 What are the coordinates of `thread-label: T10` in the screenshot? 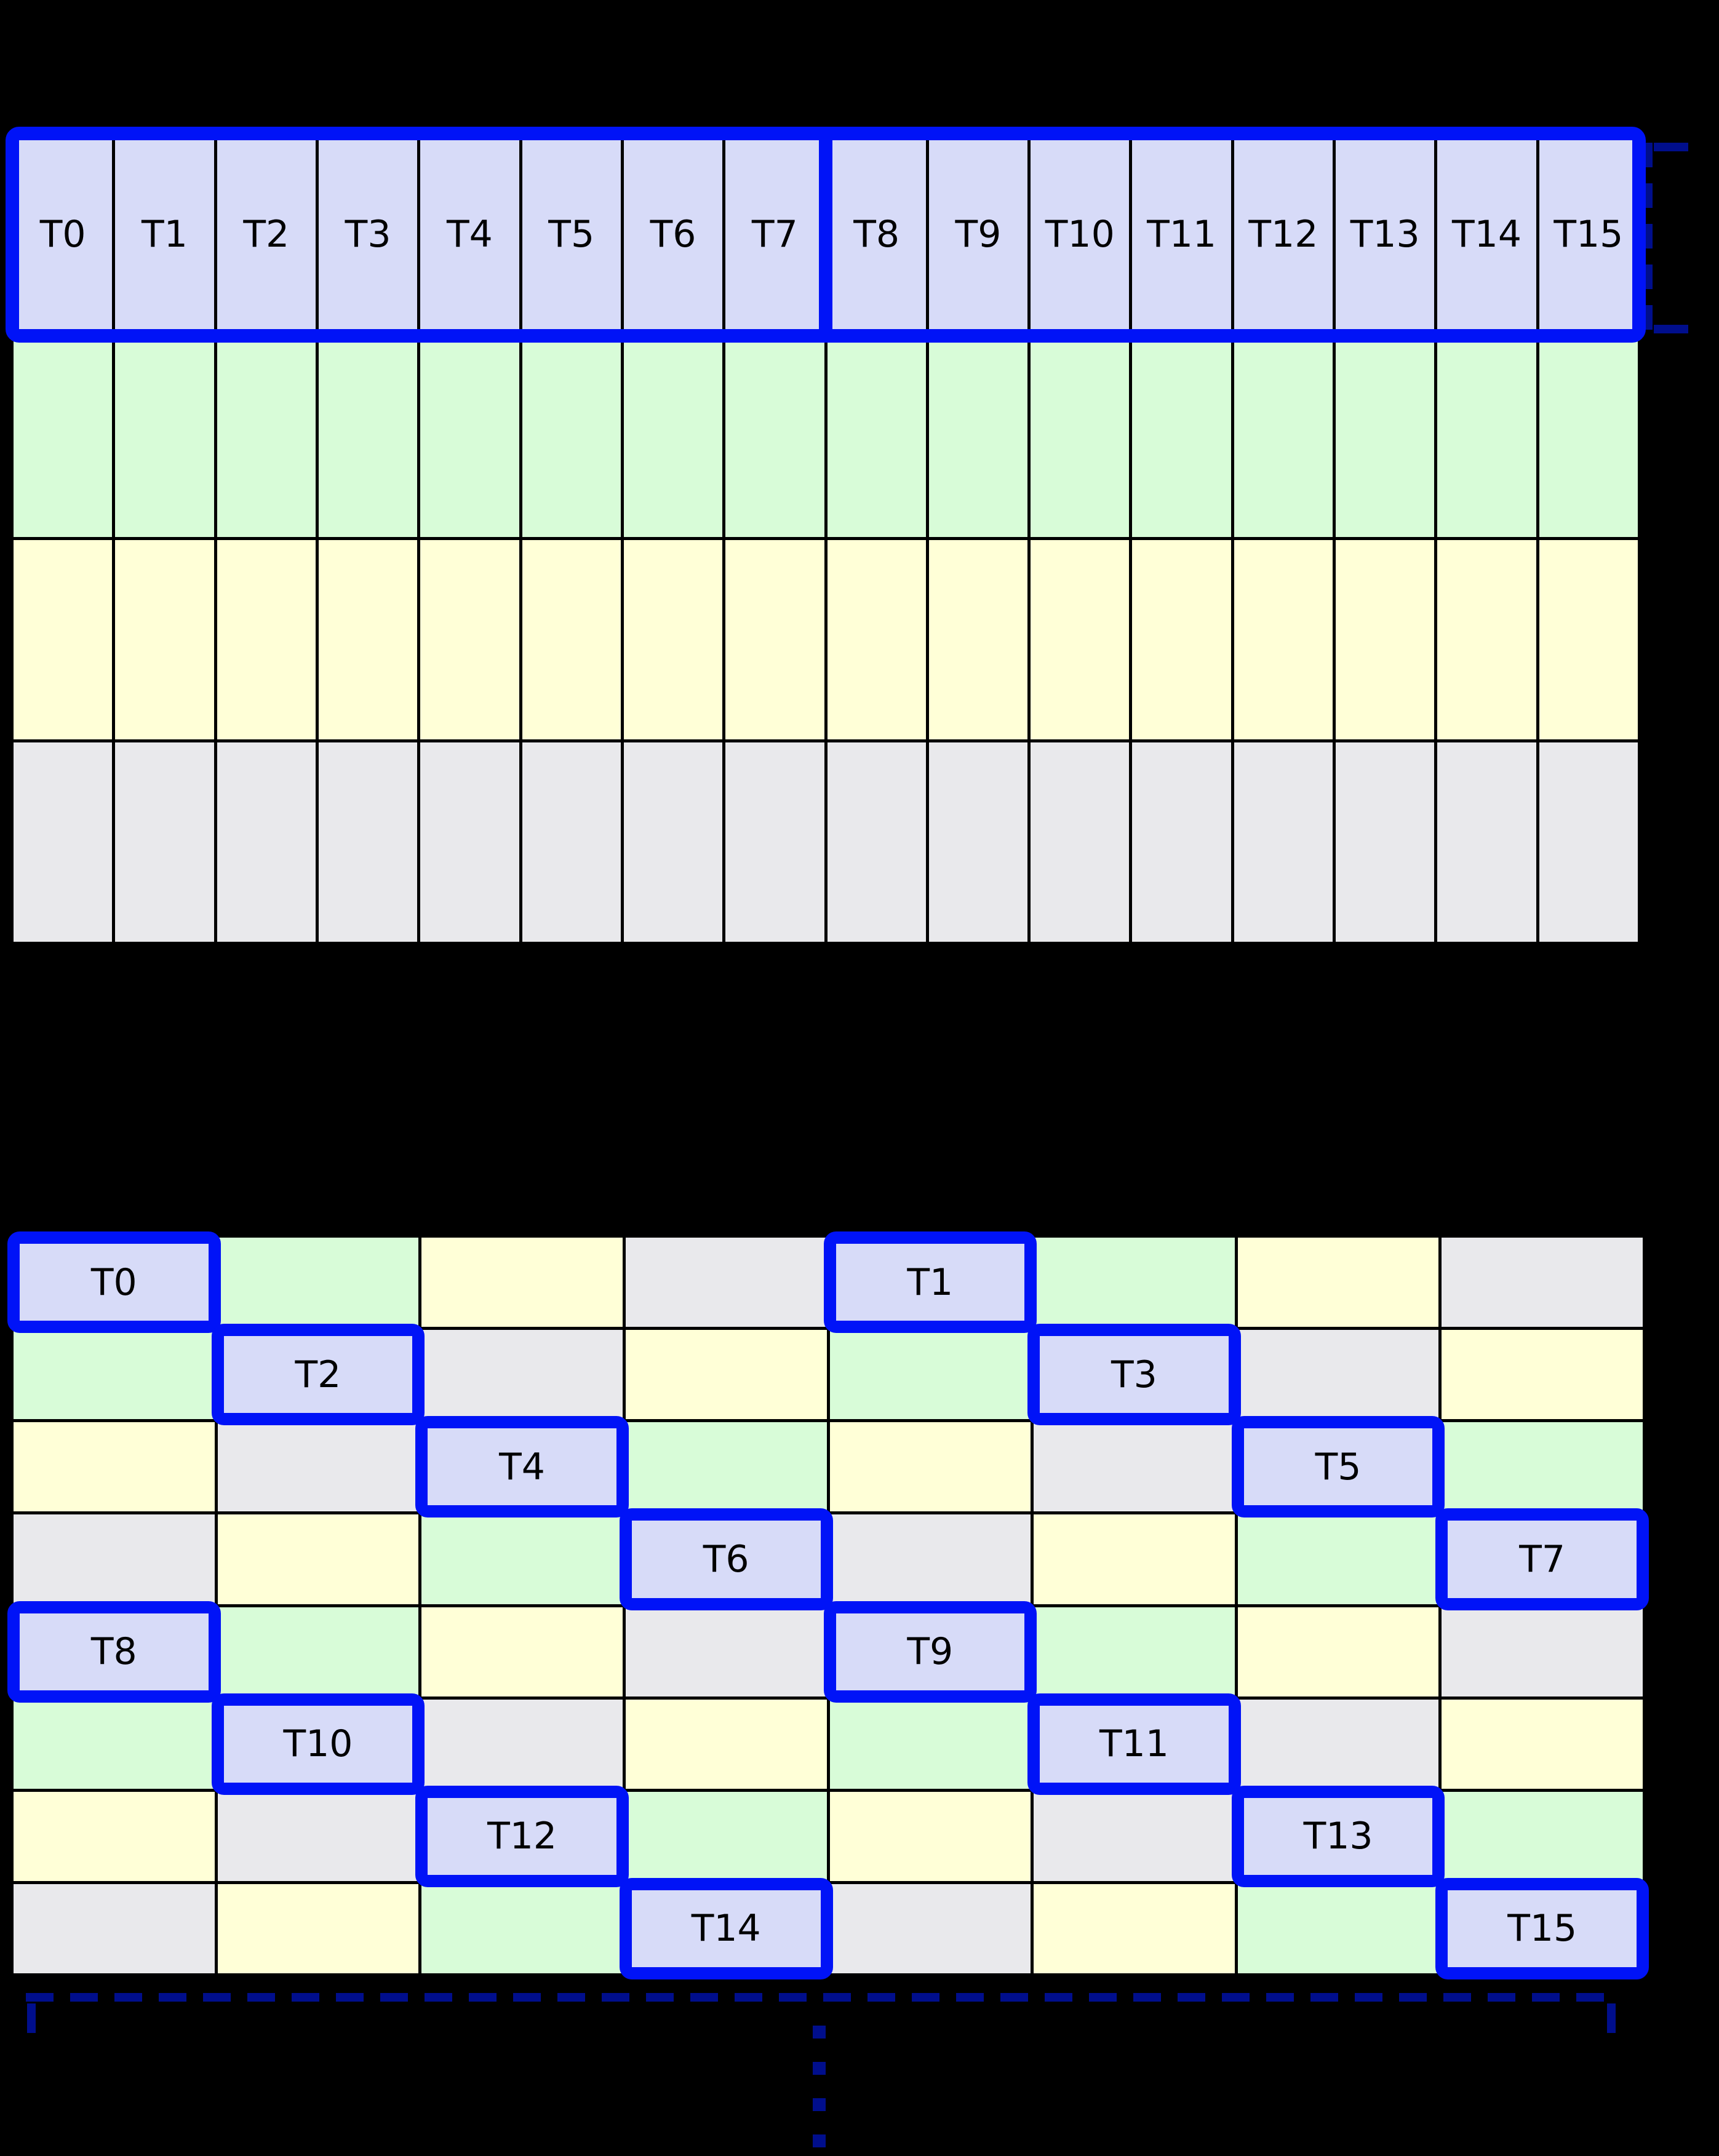 It's located at (318, 1744).